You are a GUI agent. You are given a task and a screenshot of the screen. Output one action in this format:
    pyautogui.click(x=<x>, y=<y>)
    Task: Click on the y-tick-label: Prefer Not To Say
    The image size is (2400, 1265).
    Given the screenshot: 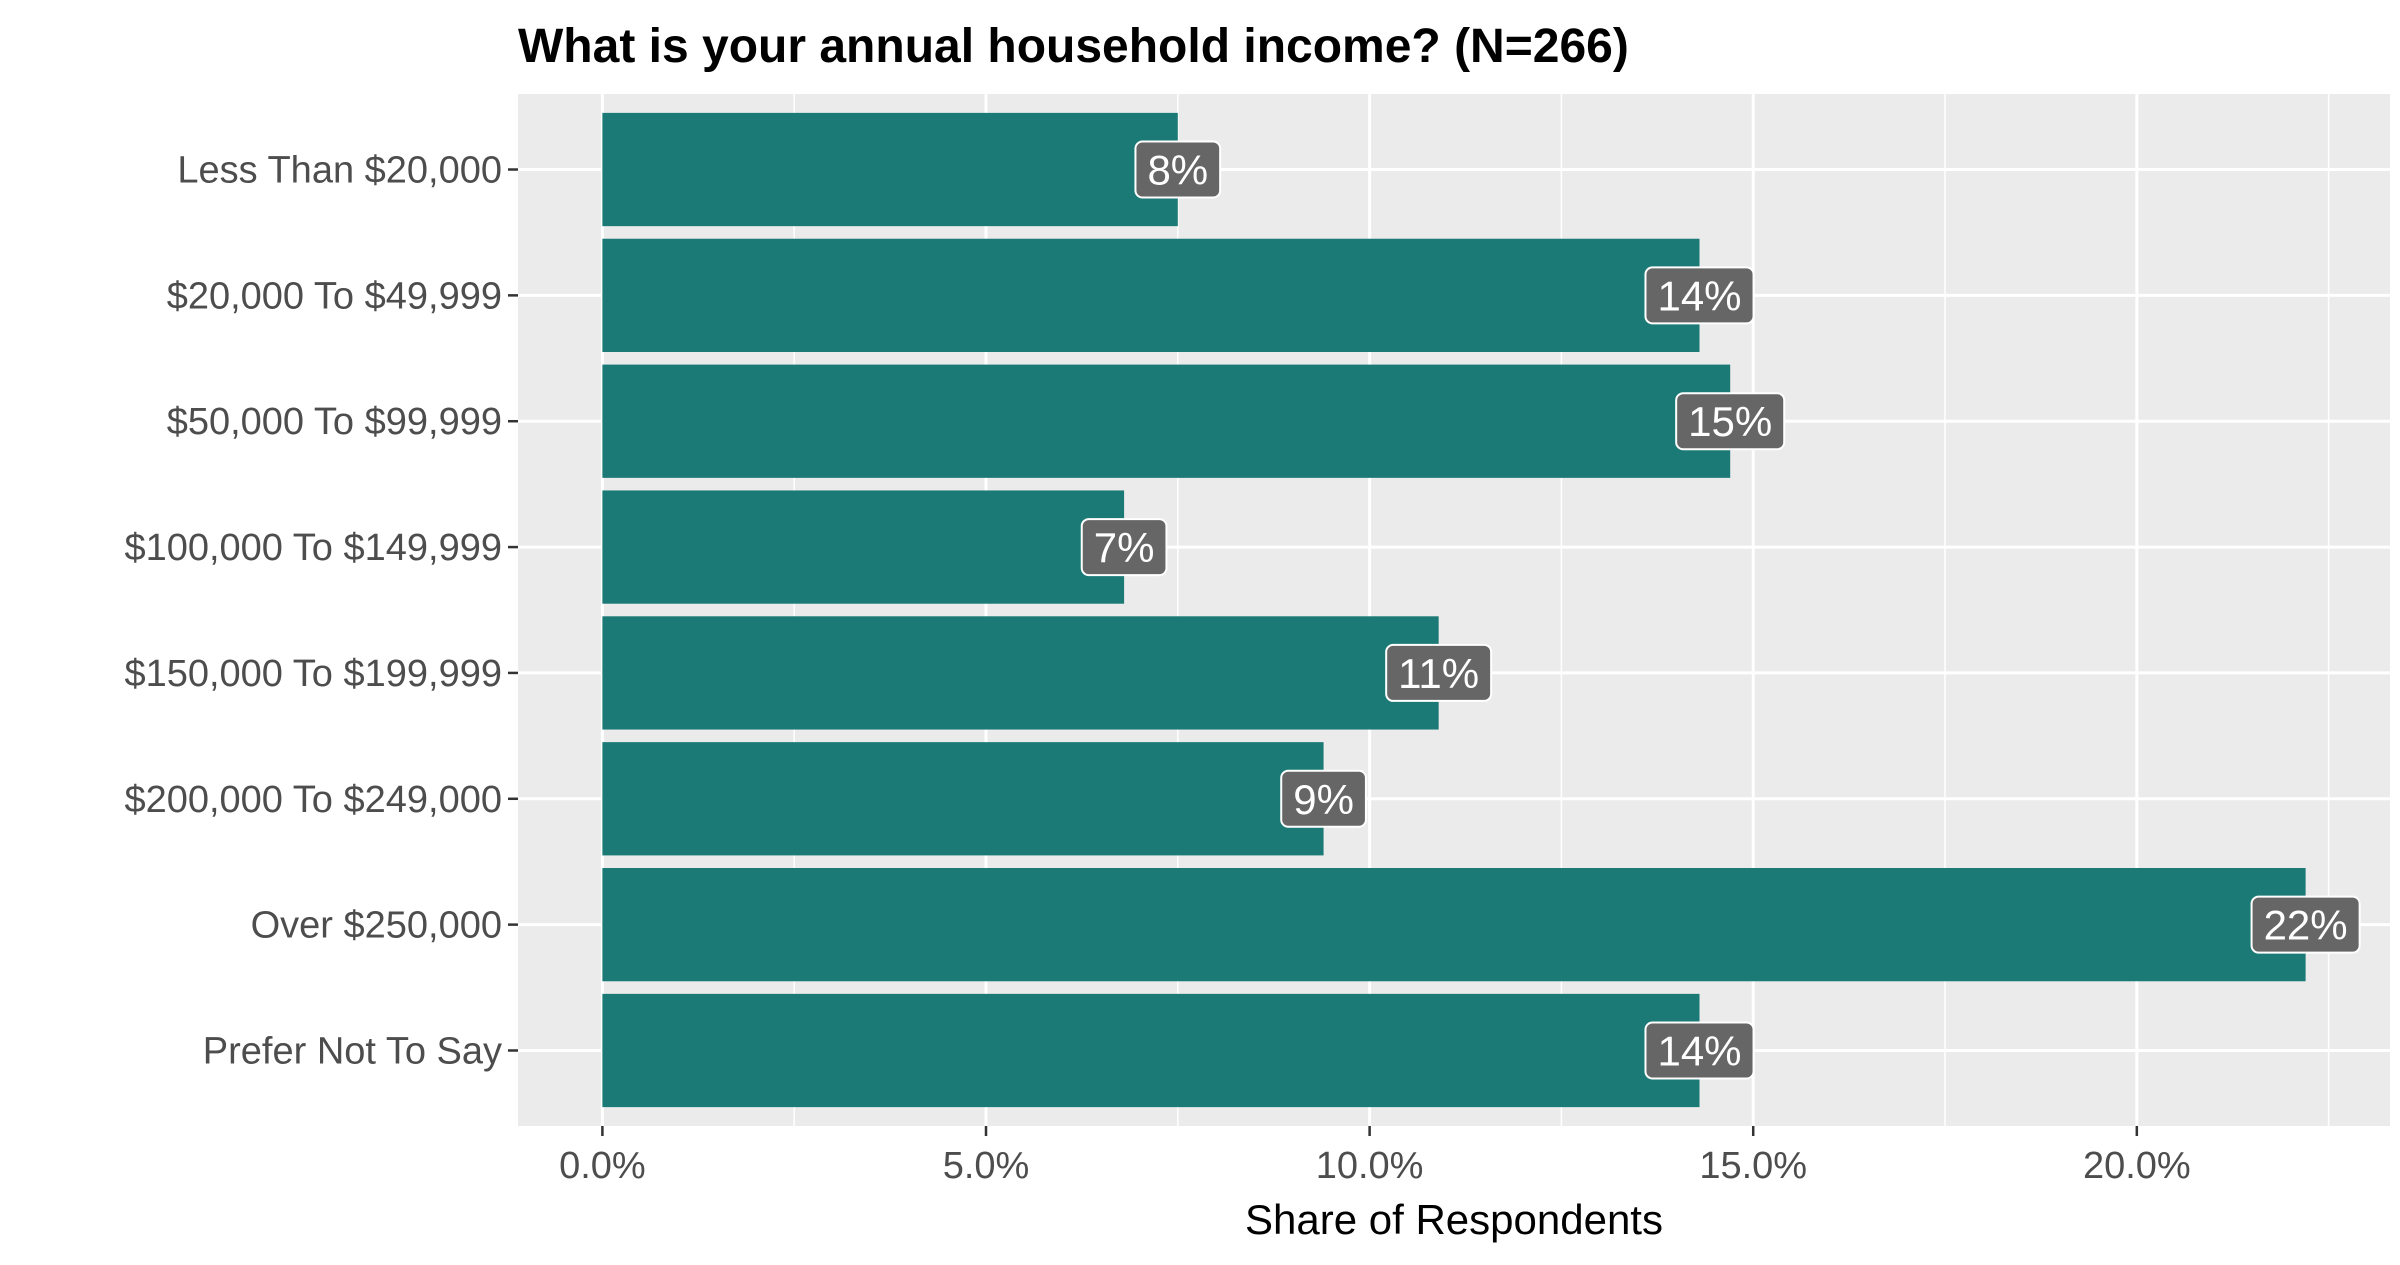 What is the action you would take?
    pyautogui.click(x=352, y=1051)
    